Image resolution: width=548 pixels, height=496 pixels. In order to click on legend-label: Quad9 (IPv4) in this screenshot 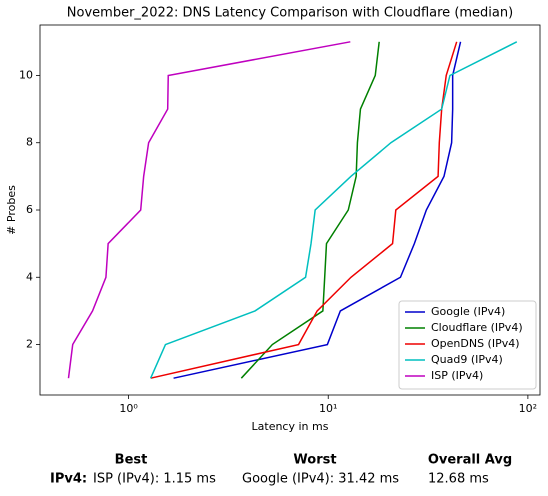, I will do `click(467, 359)`.